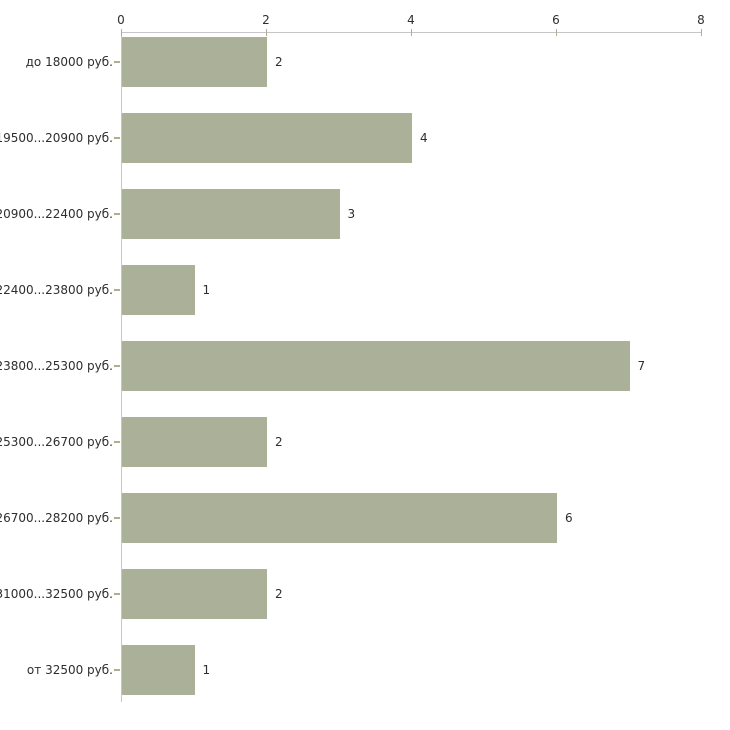  Describe the element at coordinates (266, 20) in the screenshot. I see `x-axis-tick-label: 2` at that location.